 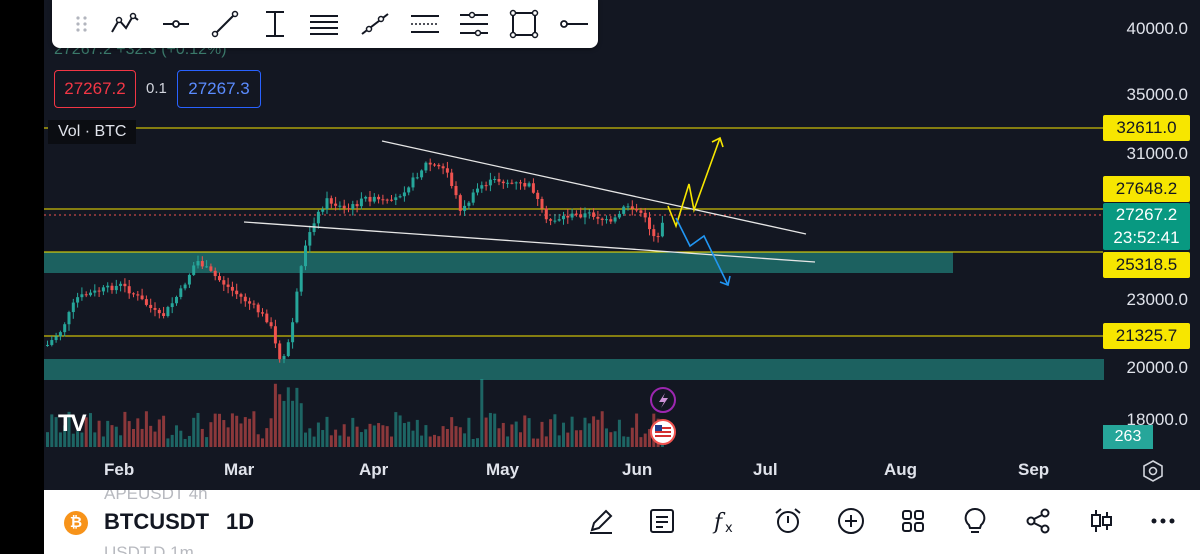 What do you see at coordinates (1146, 189) in the screenshot?
I see `level-badge-27648: 27648.2` at bounding box center [1146, 189].